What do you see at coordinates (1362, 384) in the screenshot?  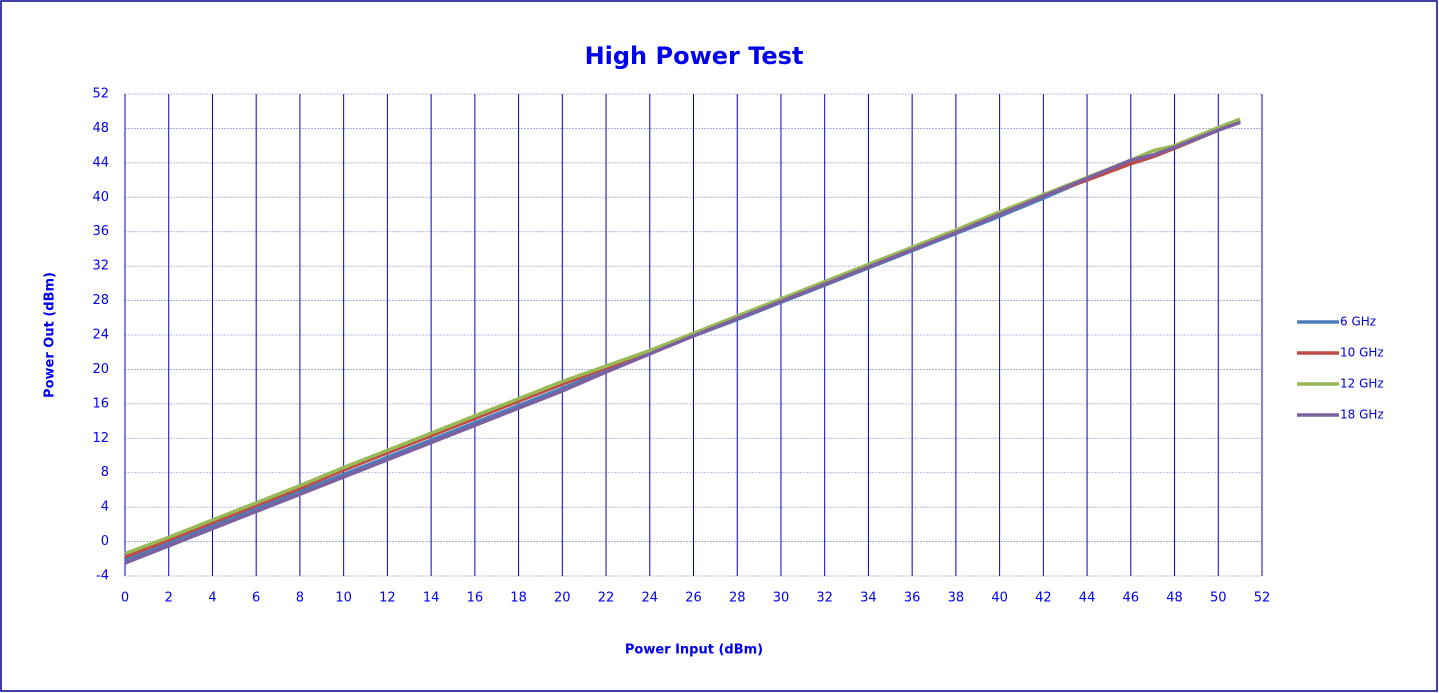 I see `legend-label: 12 GHz` at bounding box center [1362, 384].